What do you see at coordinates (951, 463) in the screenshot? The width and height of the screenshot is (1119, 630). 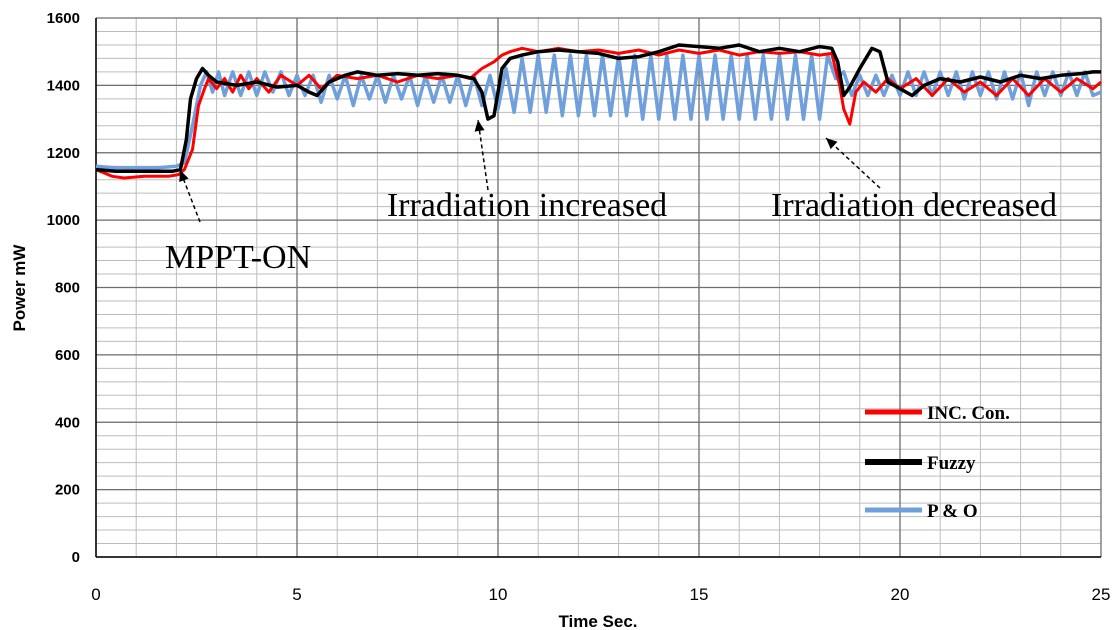 I see `legend-label: Fuzzy` at bounding box center [951, 463].